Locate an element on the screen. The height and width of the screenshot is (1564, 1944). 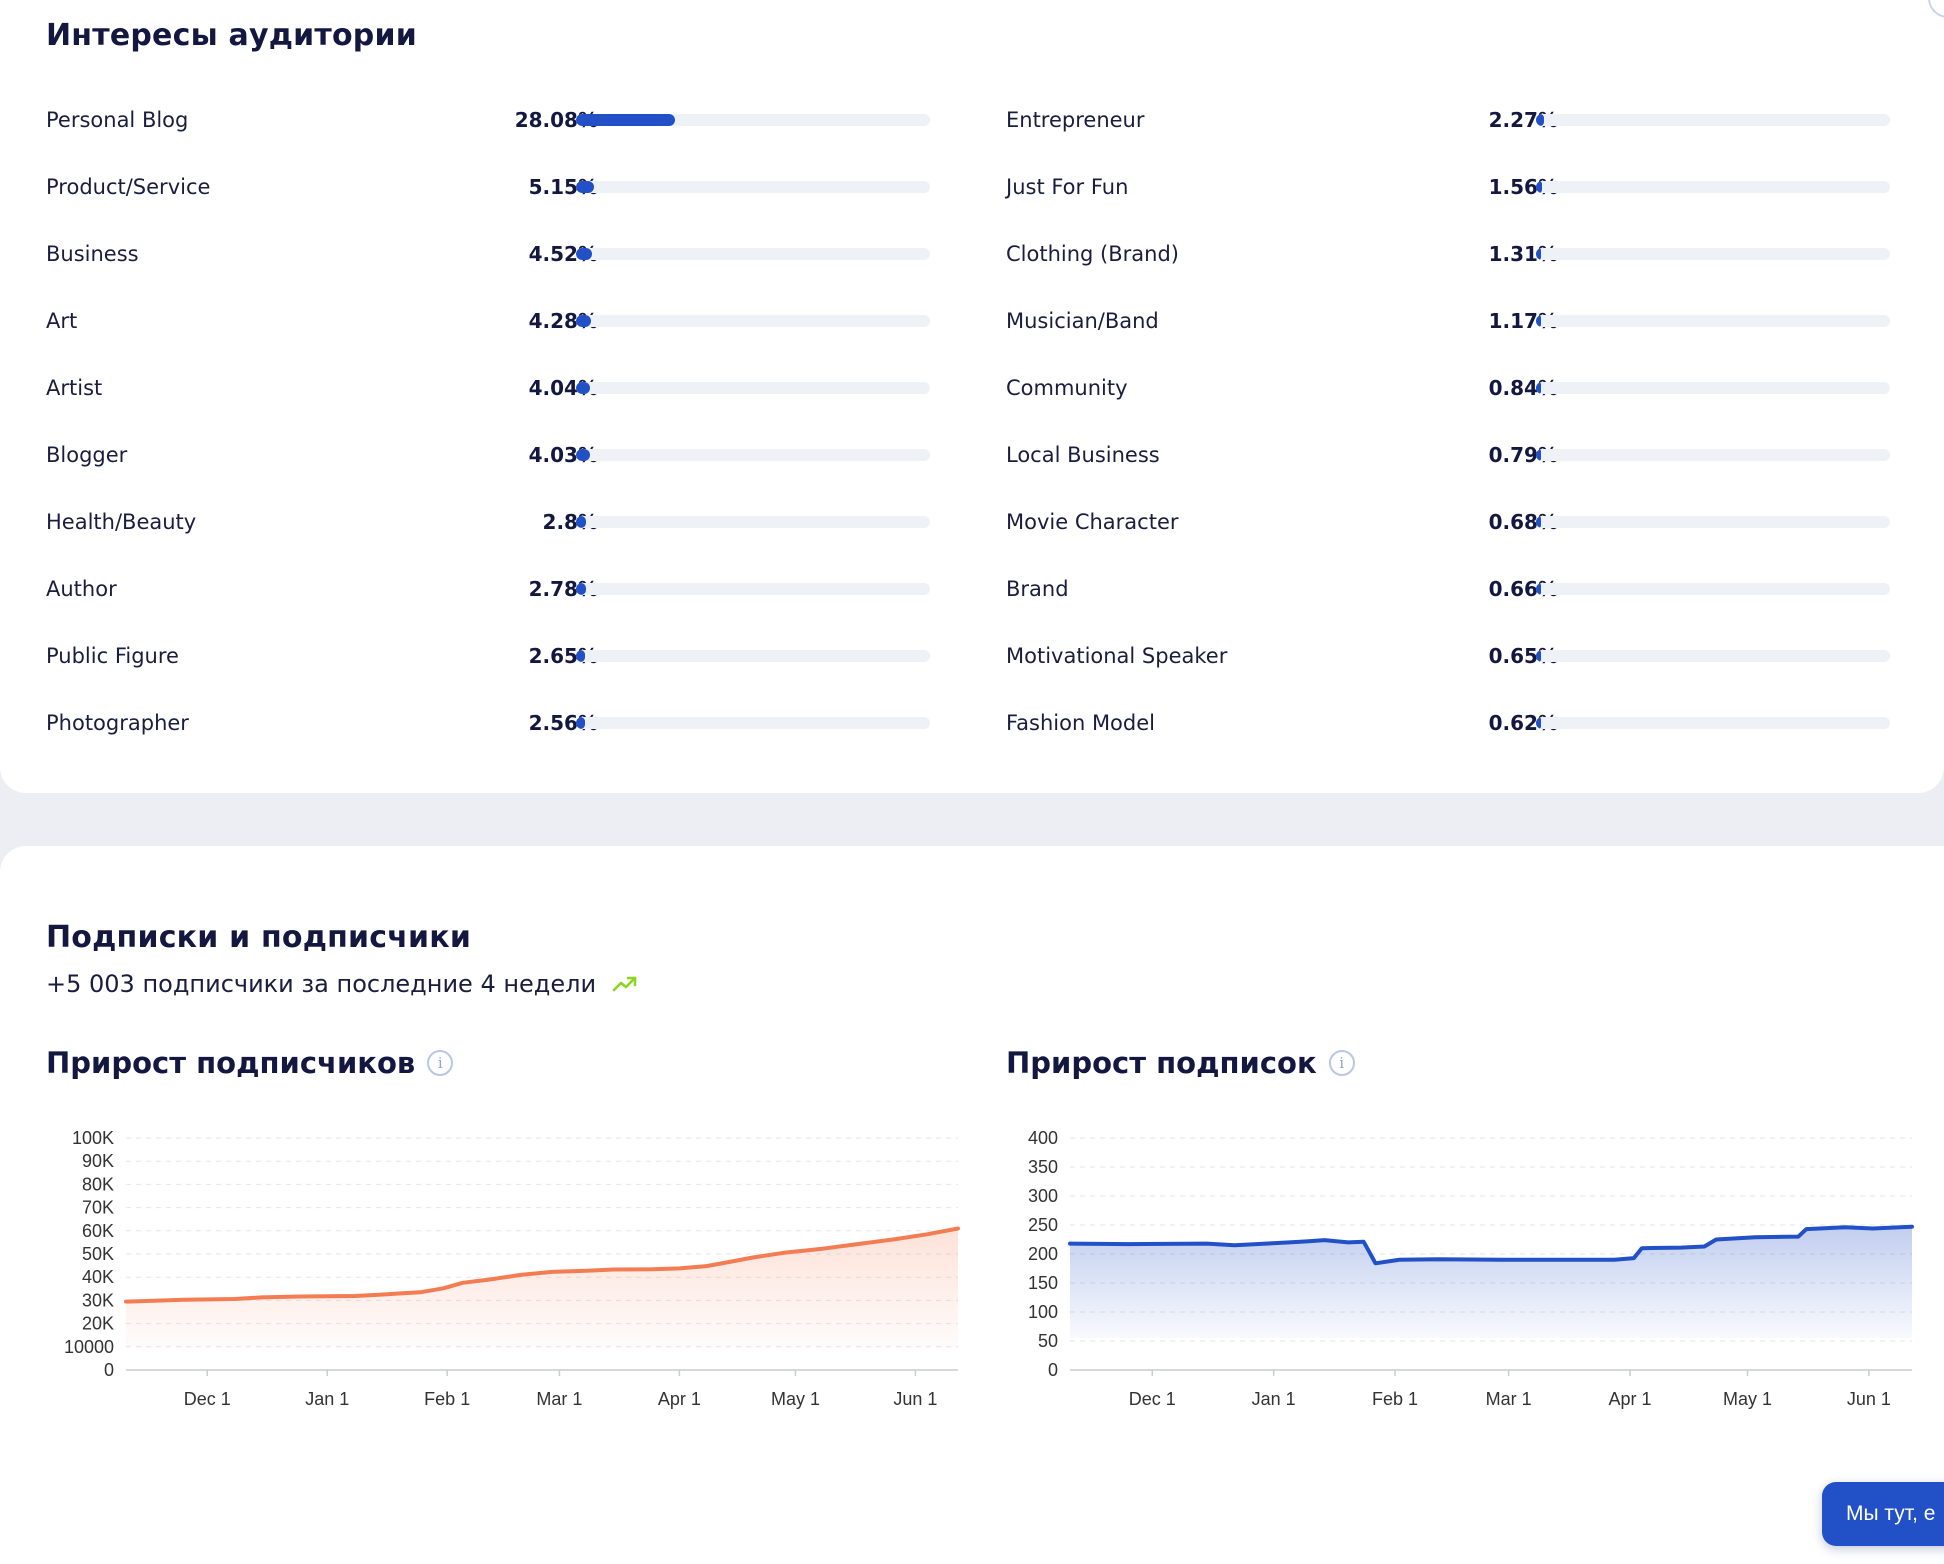
interest-row: Author 2.78% is located at coordinates (496, 589).